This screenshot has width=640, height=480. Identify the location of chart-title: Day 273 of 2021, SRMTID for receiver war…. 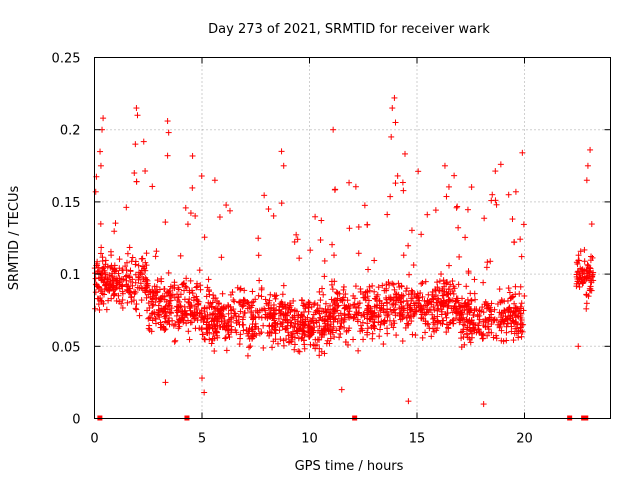
(349, 29).